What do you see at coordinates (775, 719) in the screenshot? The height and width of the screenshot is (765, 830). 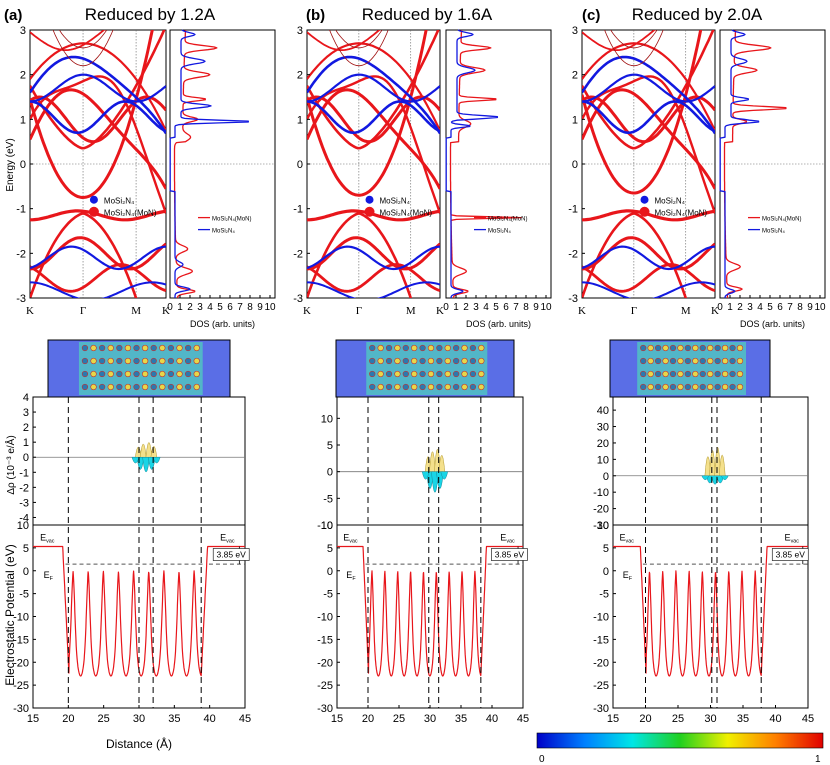 I see `potential-xtick-label: 40` at bounding box center [775, 719].